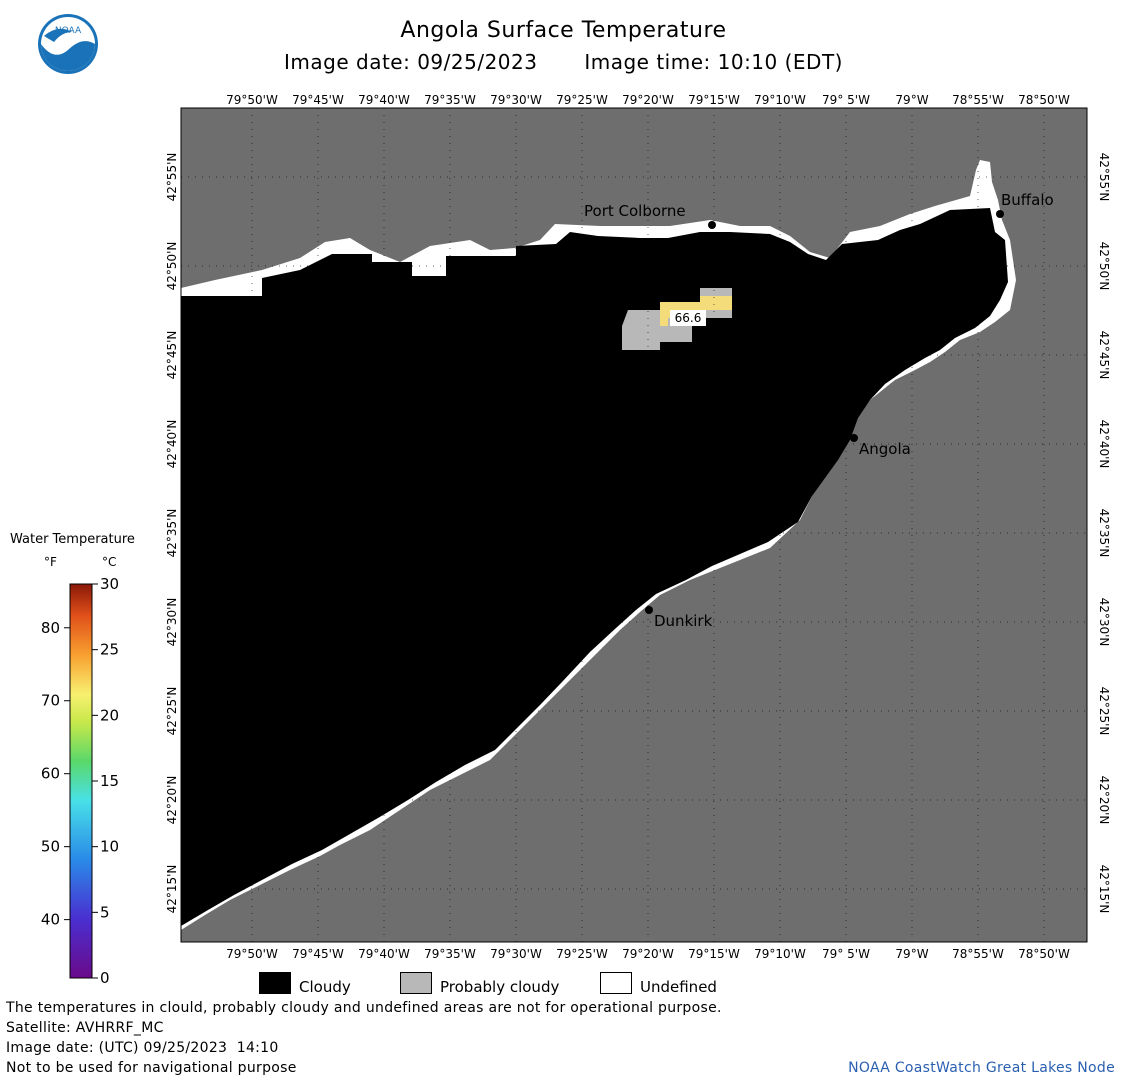 Image resolution: width=1127 pixels, height=1084 pixels. What do you see at coordinates (109, 585) in the screenshot?
I see `c-tick-label: 30` at bounding box center [109, 585].